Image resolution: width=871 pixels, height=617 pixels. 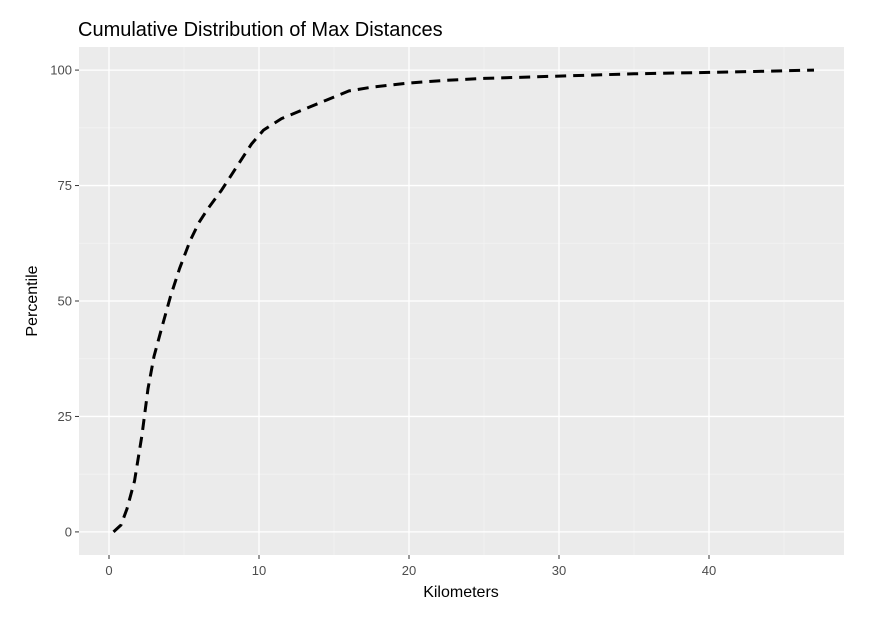 I want to click on y-tick-label: 25, so click(x=65, y=416).